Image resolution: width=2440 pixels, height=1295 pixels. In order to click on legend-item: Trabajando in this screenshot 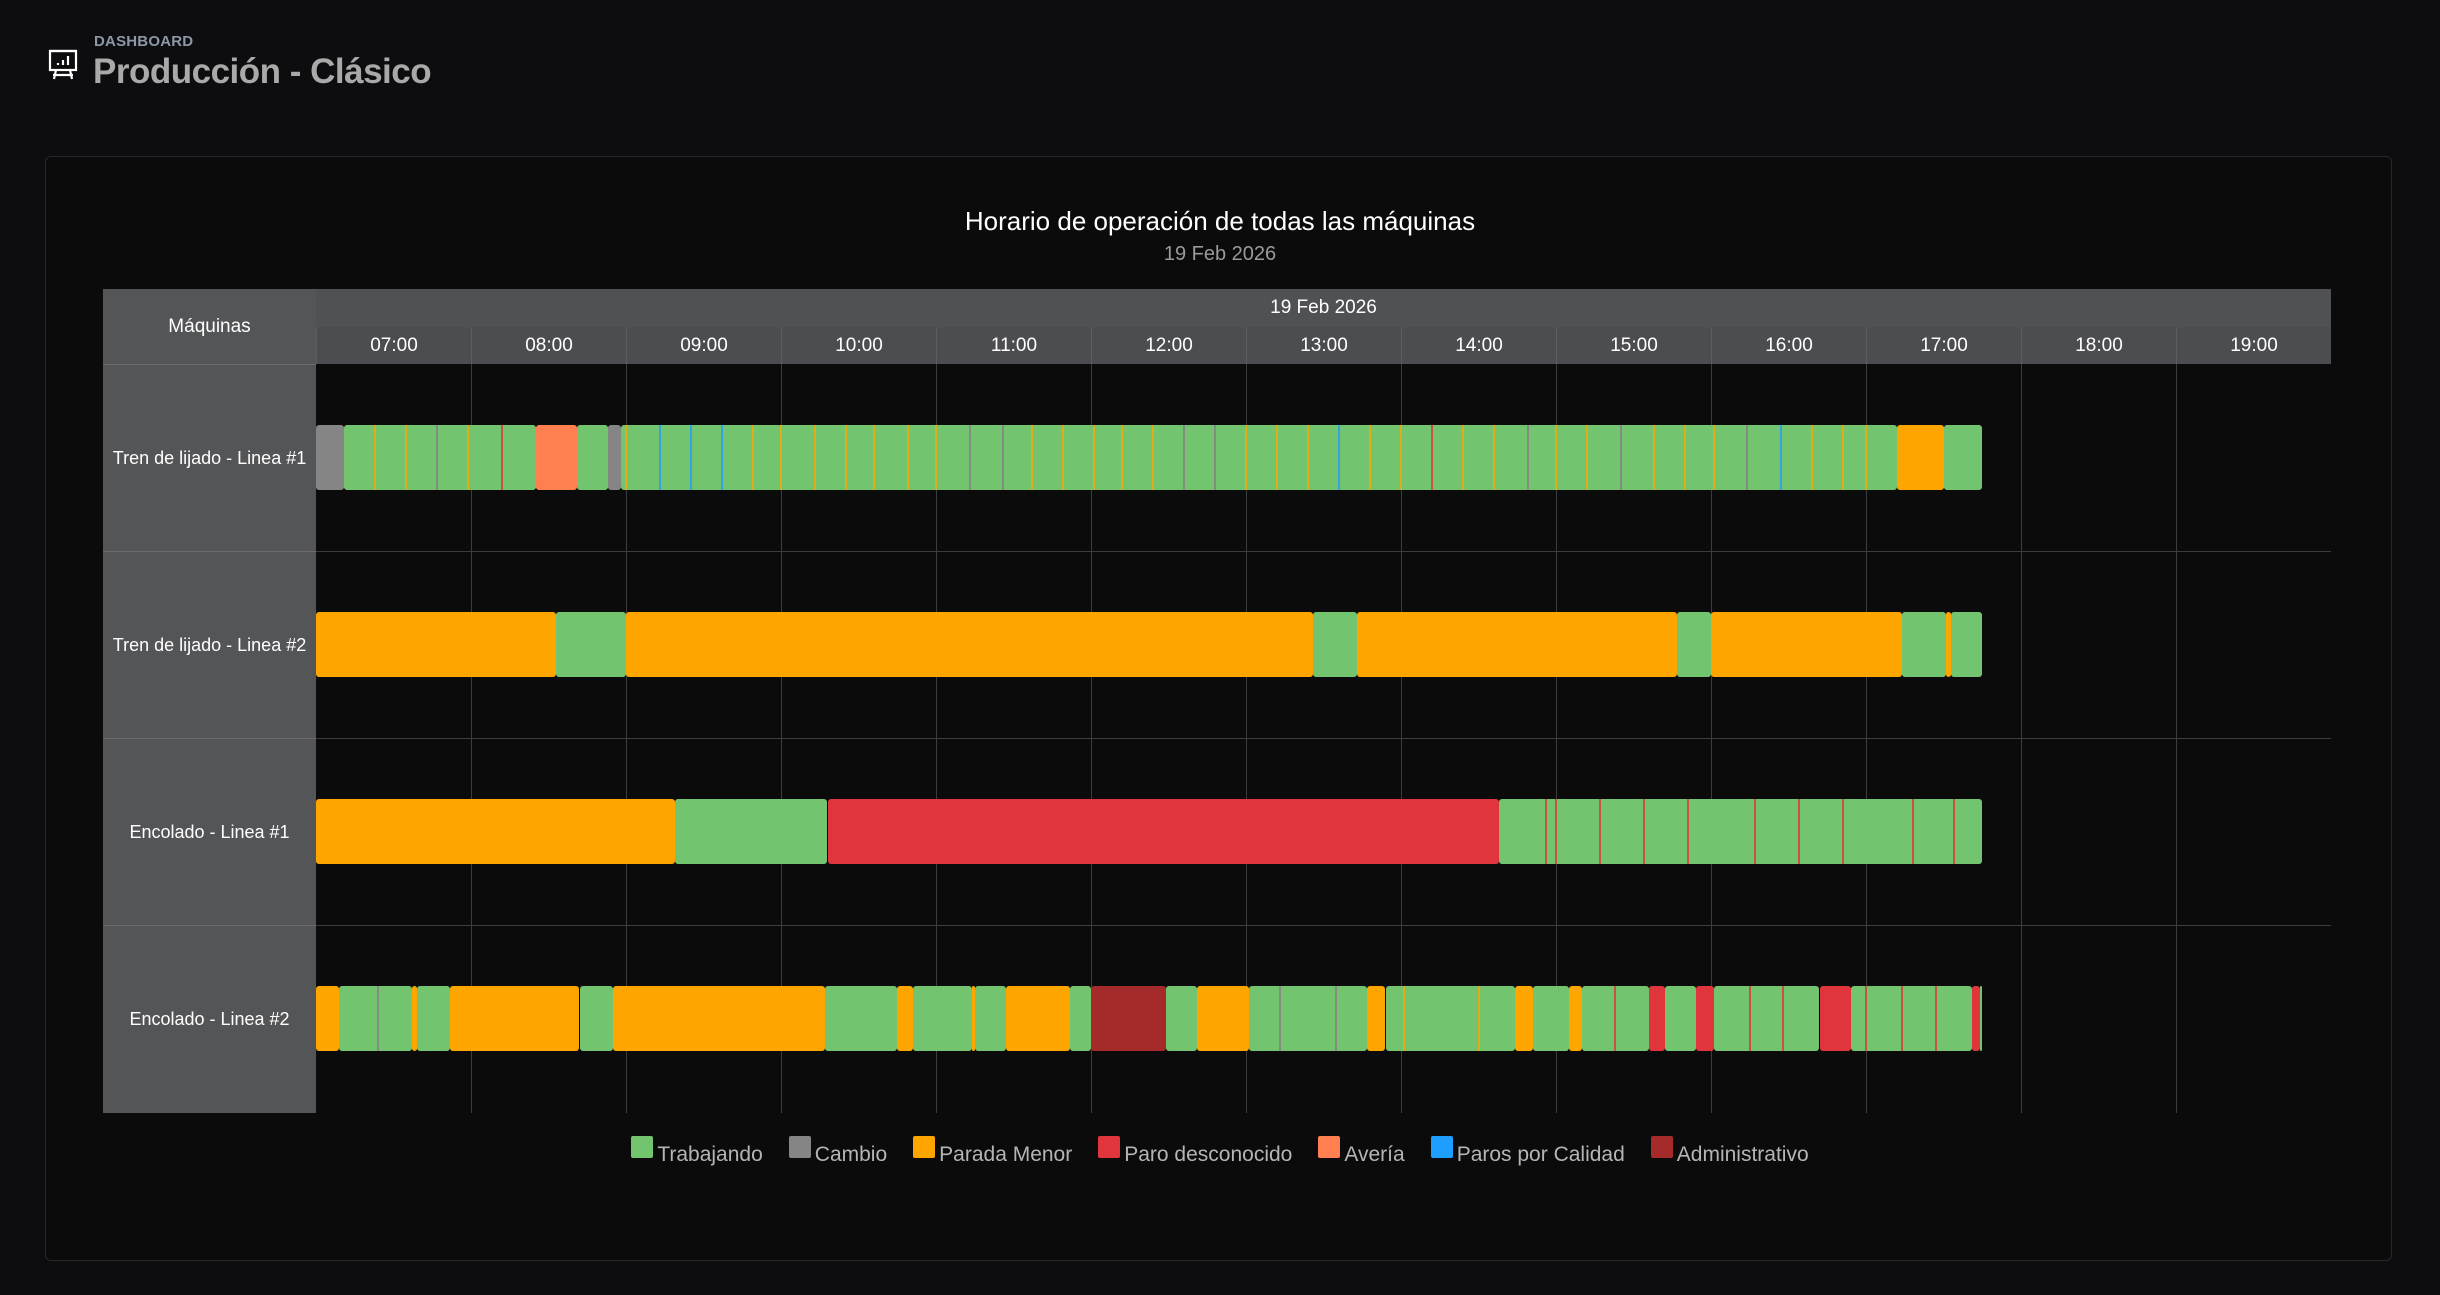, I will do `click(697, 1152)`.